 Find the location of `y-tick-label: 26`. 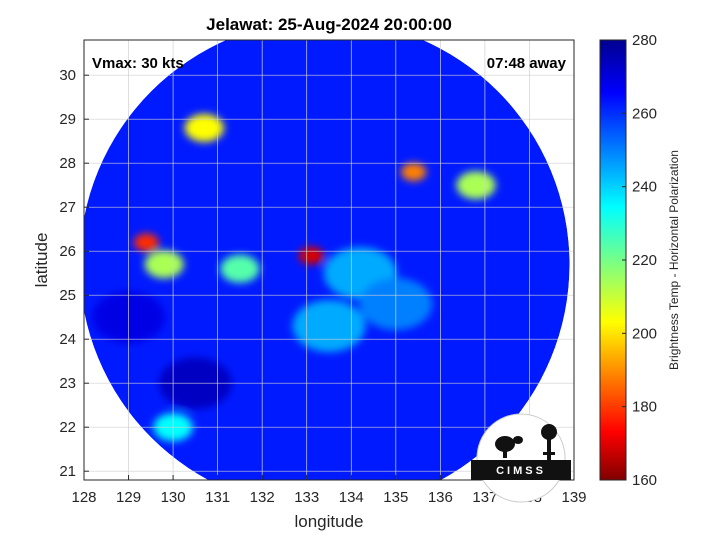

y-tick-label: 26 is located at coordinates (67, 251).